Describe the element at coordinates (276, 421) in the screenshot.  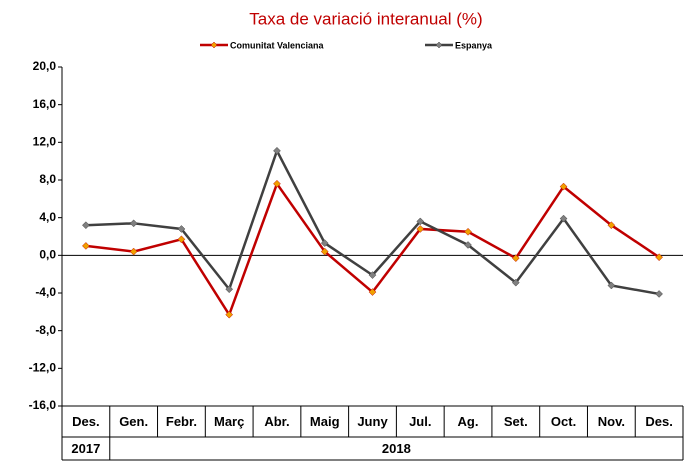
I see `x-tick-label: Abr.` at that location.